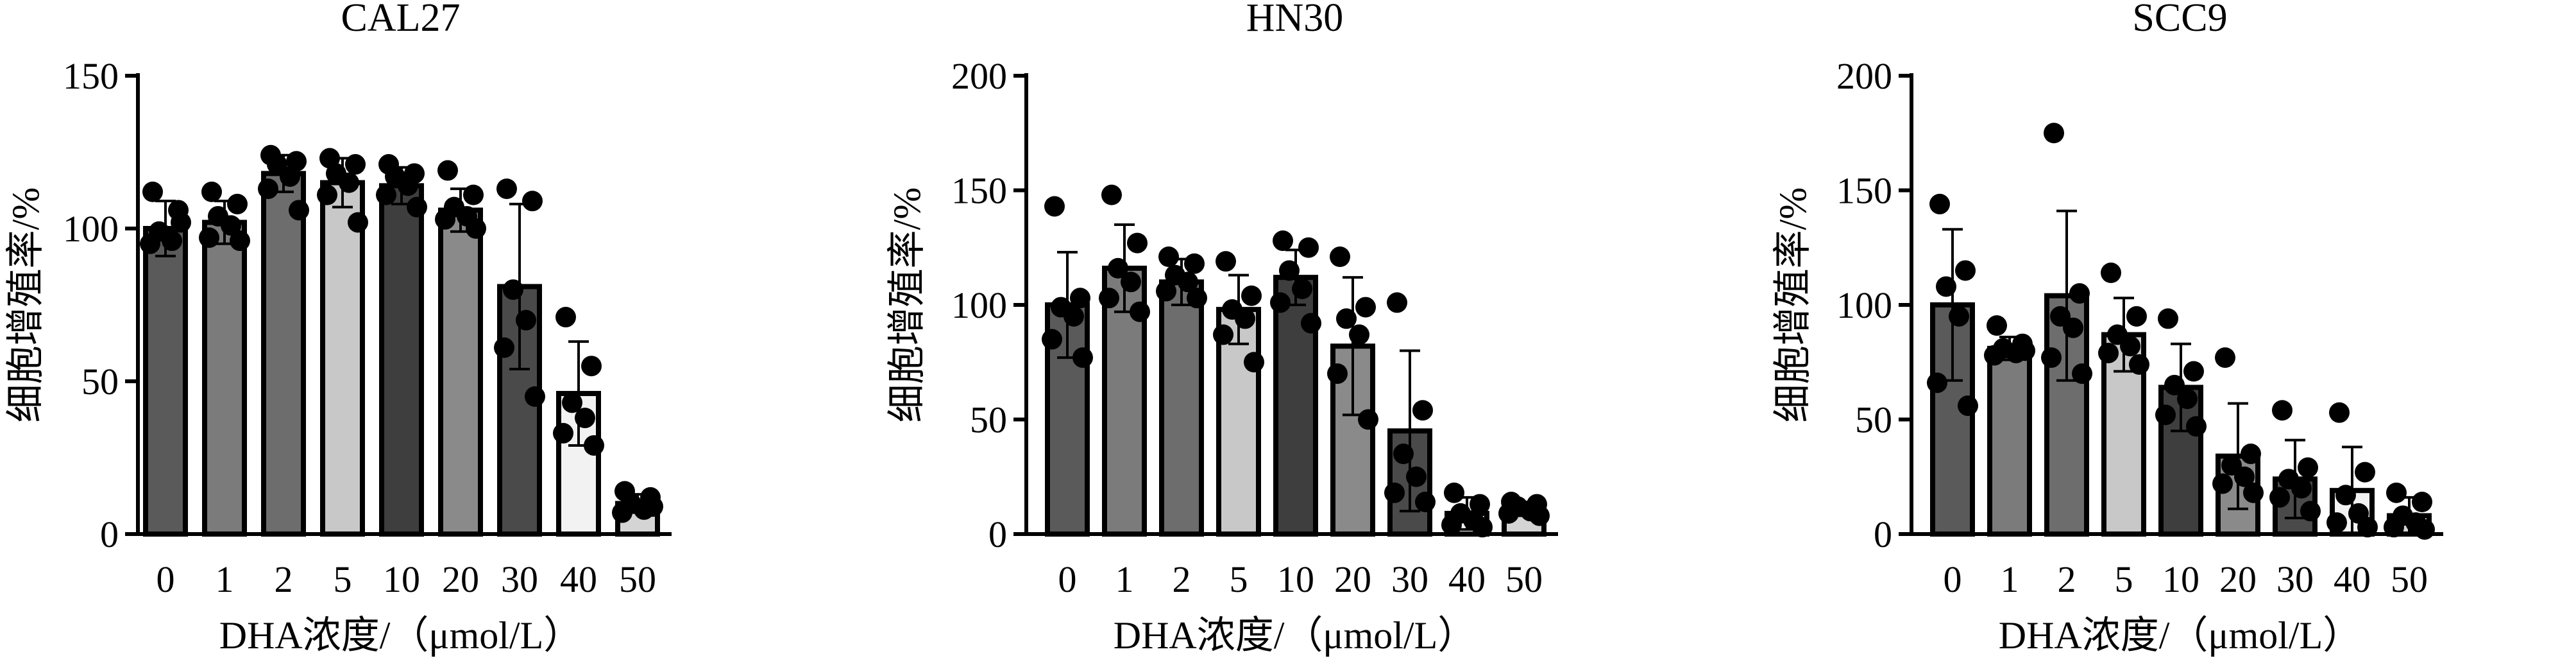  Describe the element at coordinates (1295, 20) in the screenshot. I see `chart-title: HN30` at that location.